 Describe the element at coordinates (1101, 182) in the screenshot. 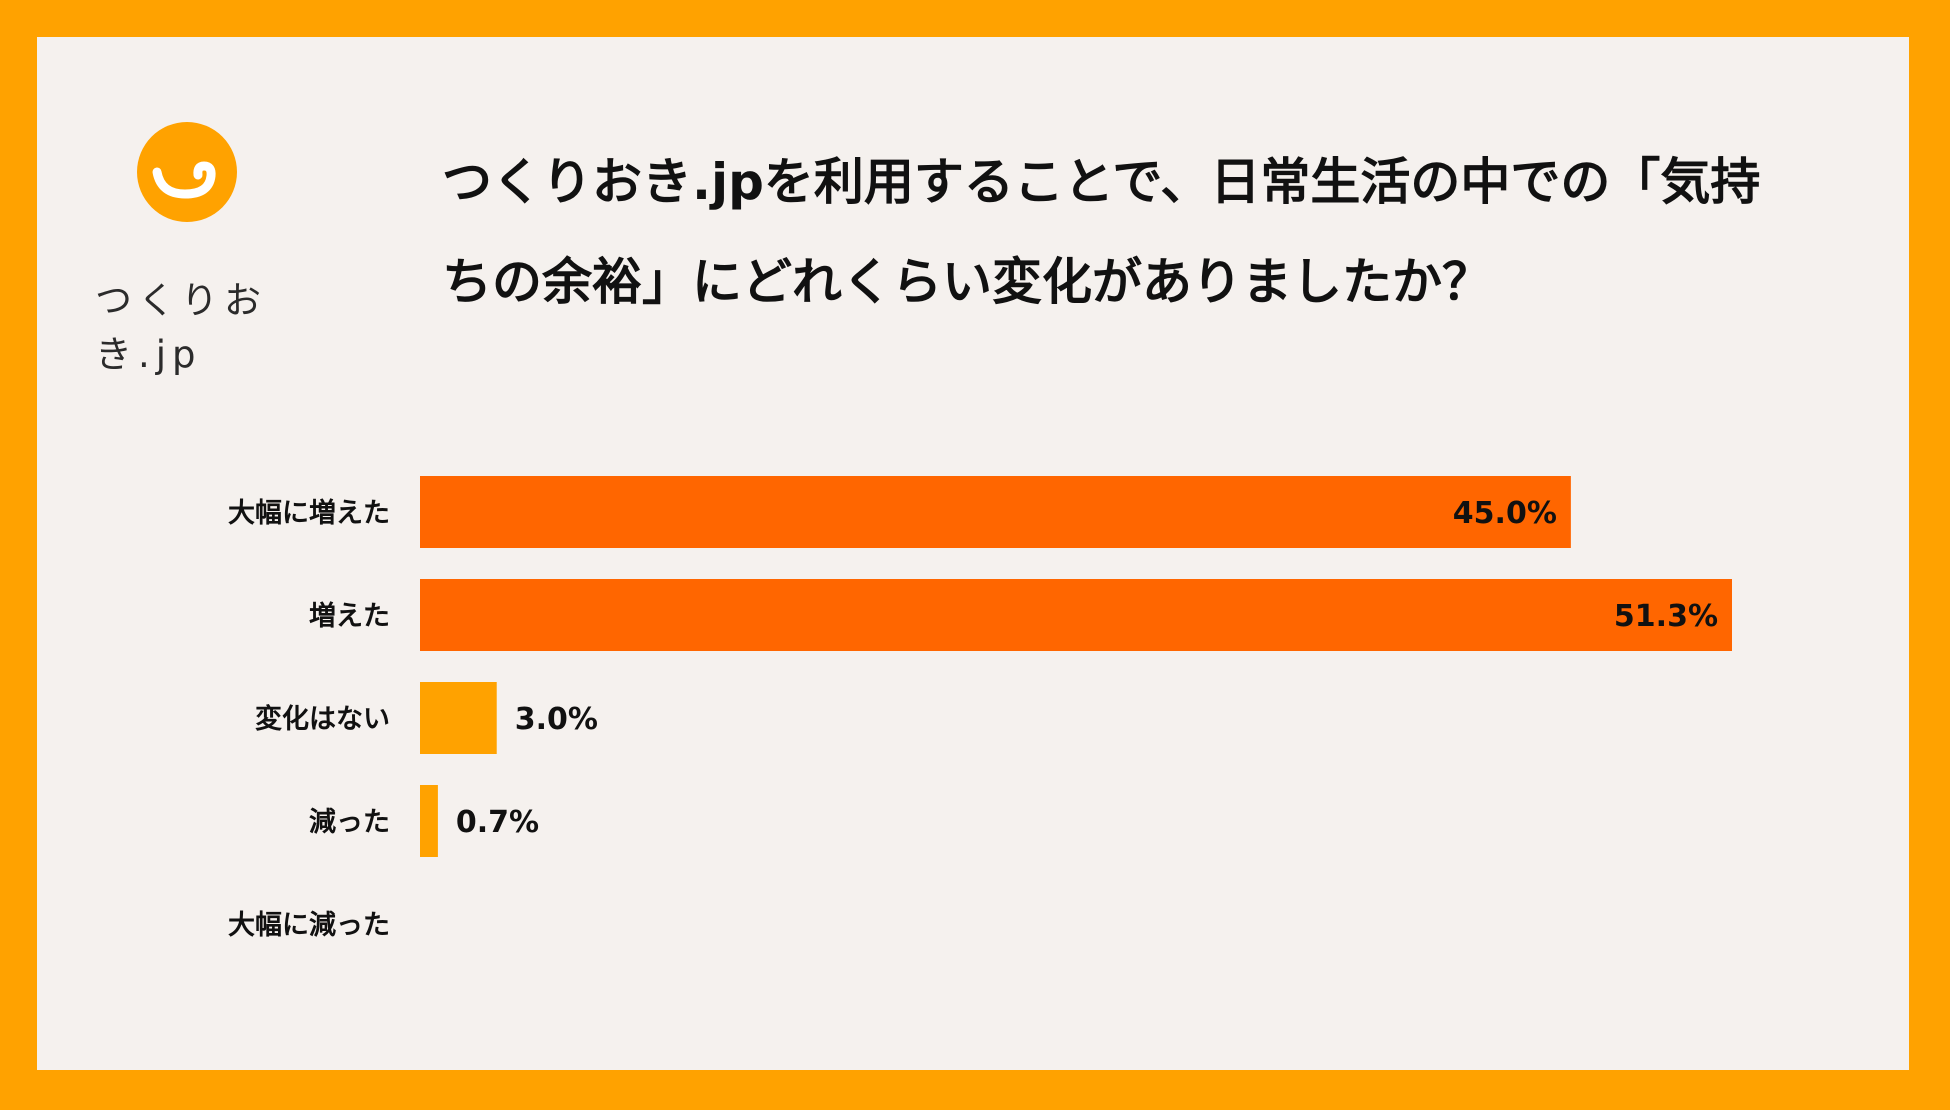

I see `title-line-1: つくりおき.jpを利用することで、日常生活の中での「気持` at that location.